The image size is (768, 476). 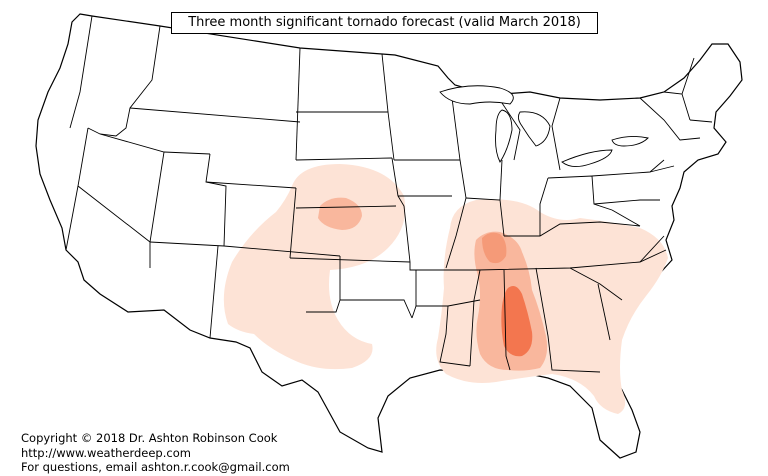 What do you see at coordinates (494, 248) in the screenshot?
I see `risk-high-tennessee` at bounding box center [494, 248].